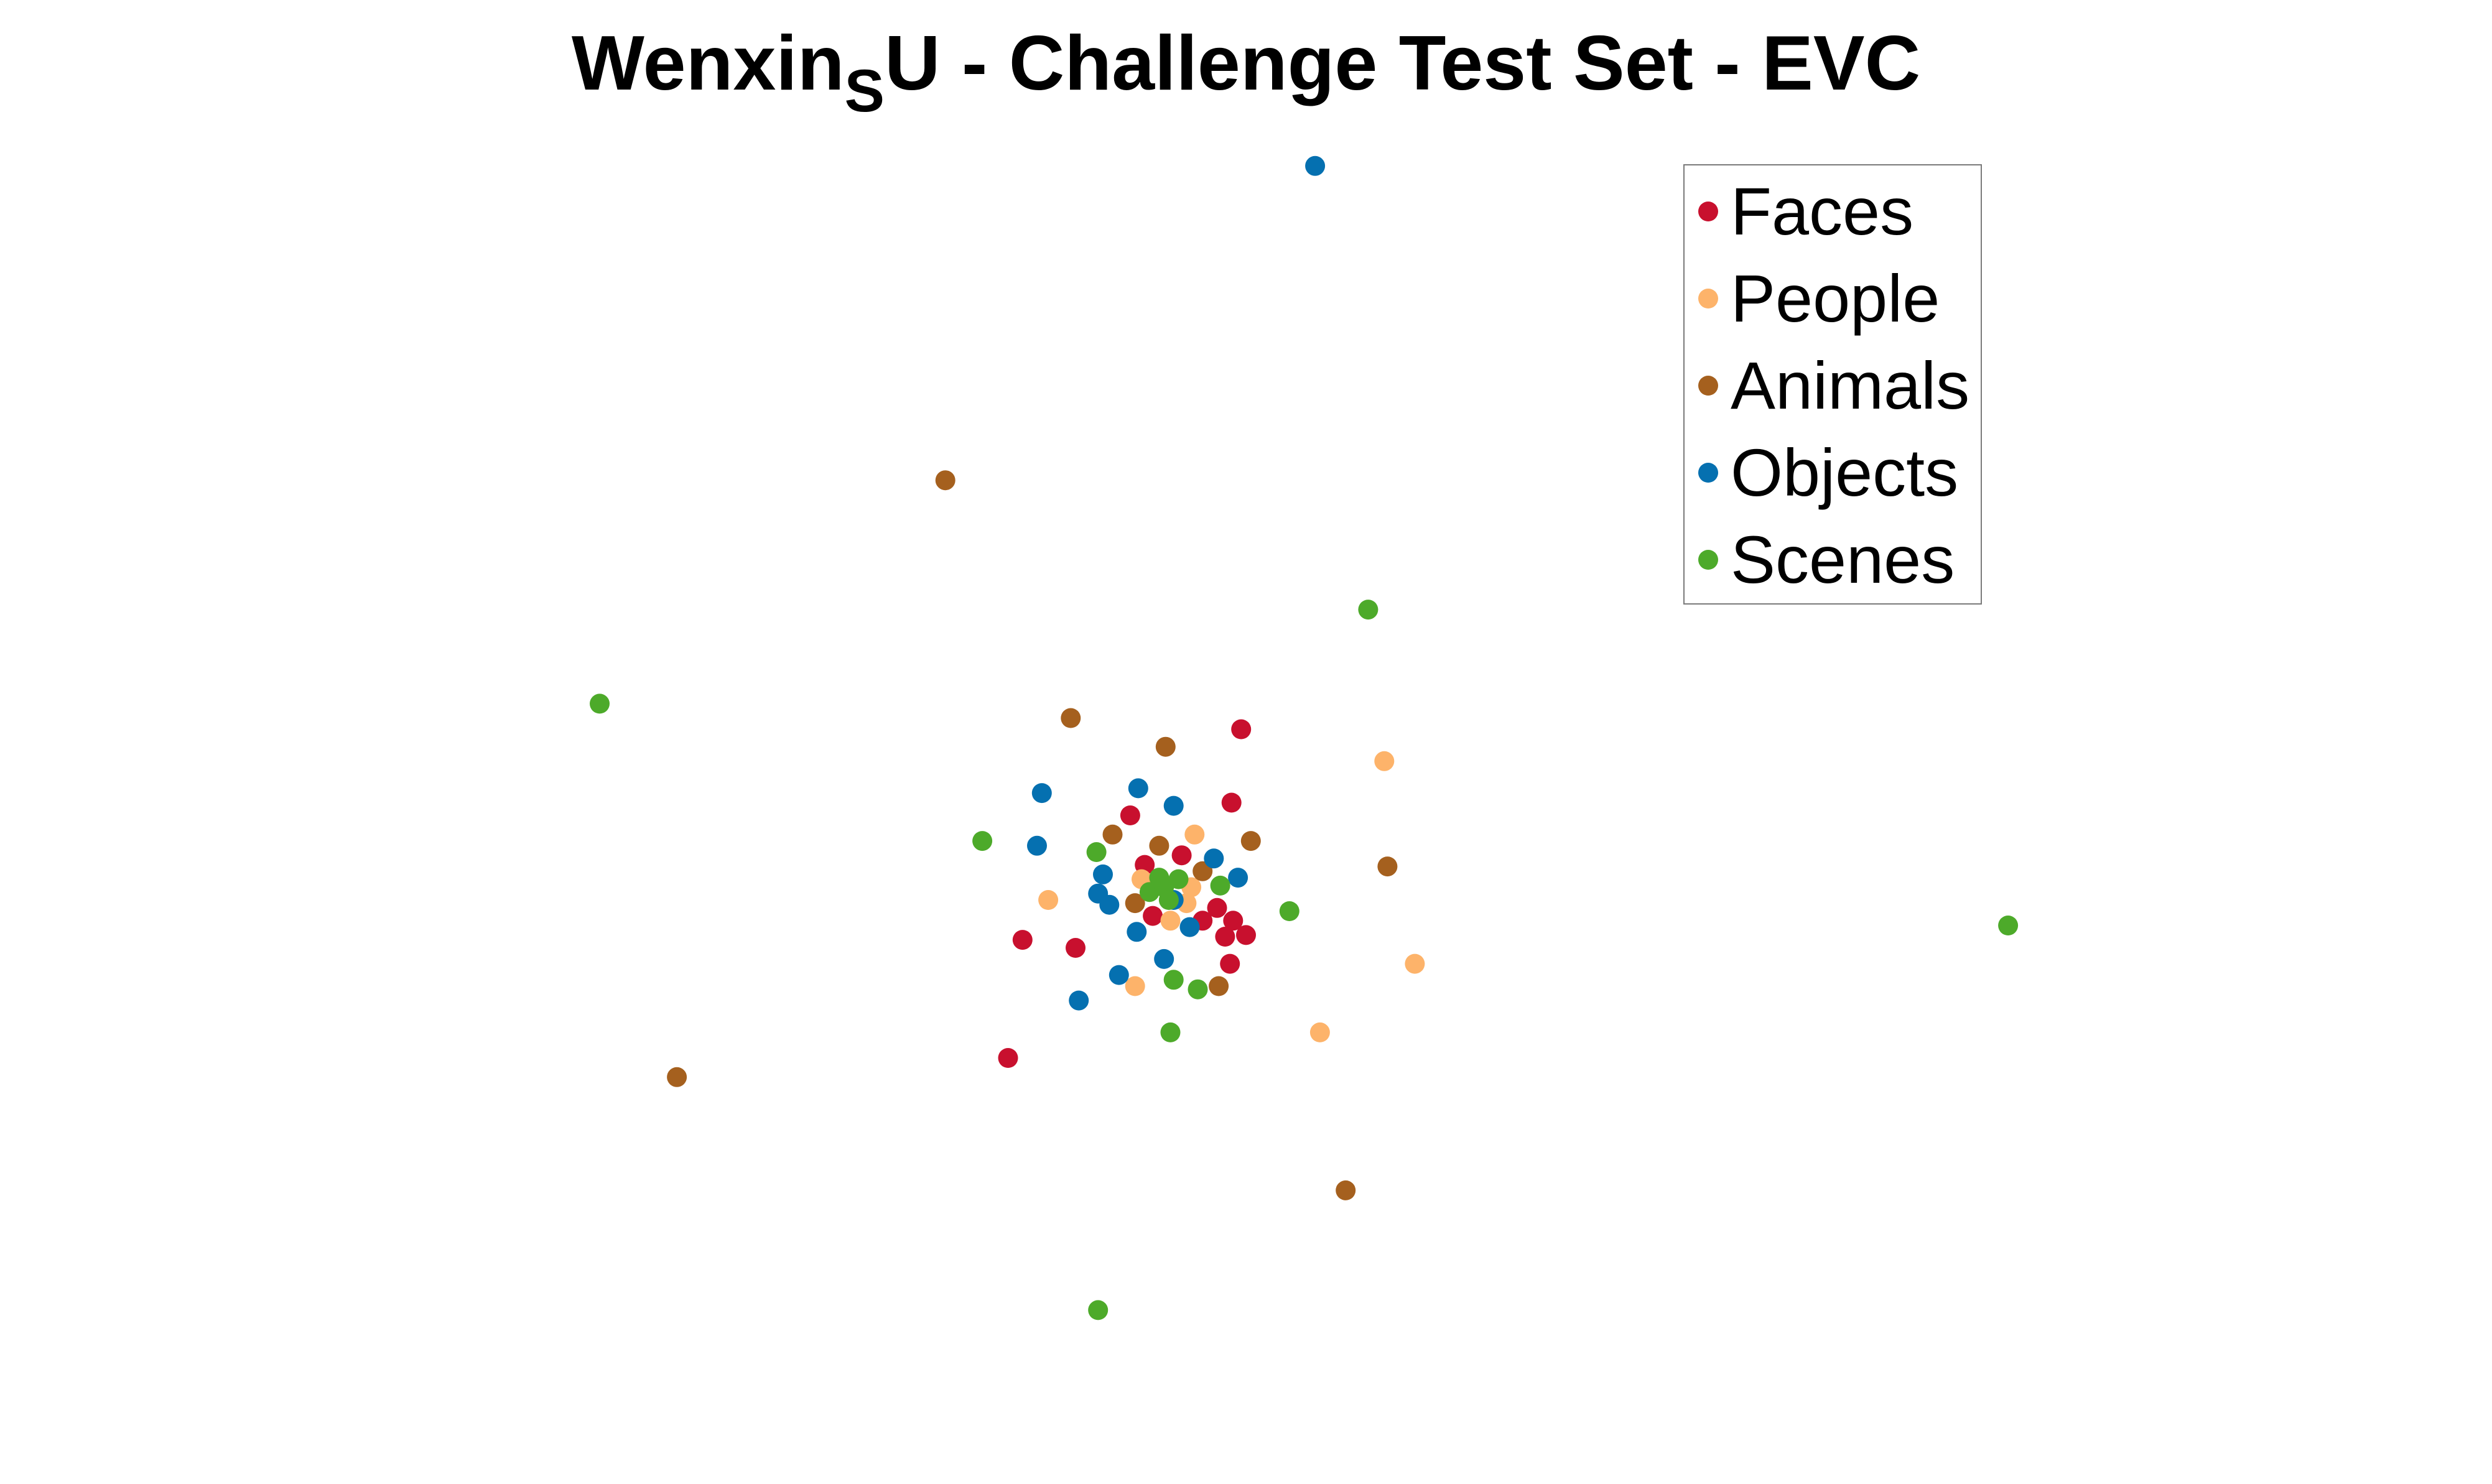  I want to click on series-faces, so click(1127, 893).